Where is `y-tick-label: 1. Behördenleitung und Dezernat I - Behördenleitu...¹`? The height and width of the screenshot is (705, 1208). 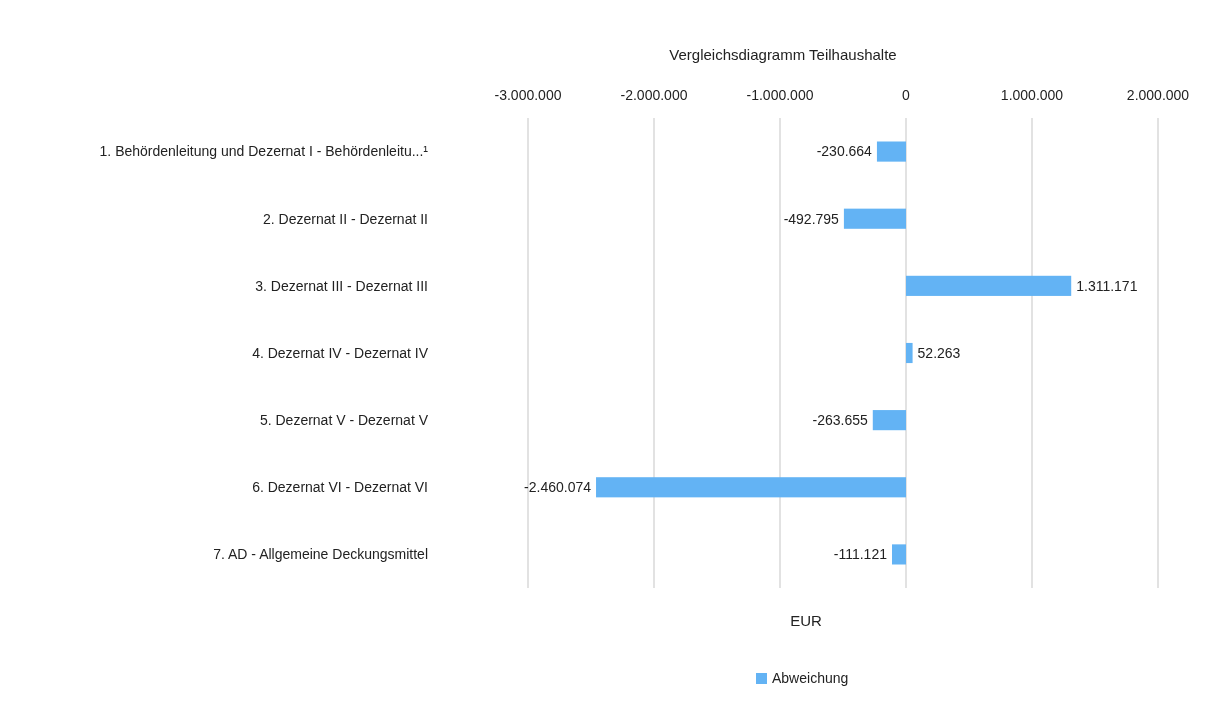 y-tick-label: 1. Behördenleitung und Dezernat I - Behördenleitu...¹ is located at coordinates (264, 151).